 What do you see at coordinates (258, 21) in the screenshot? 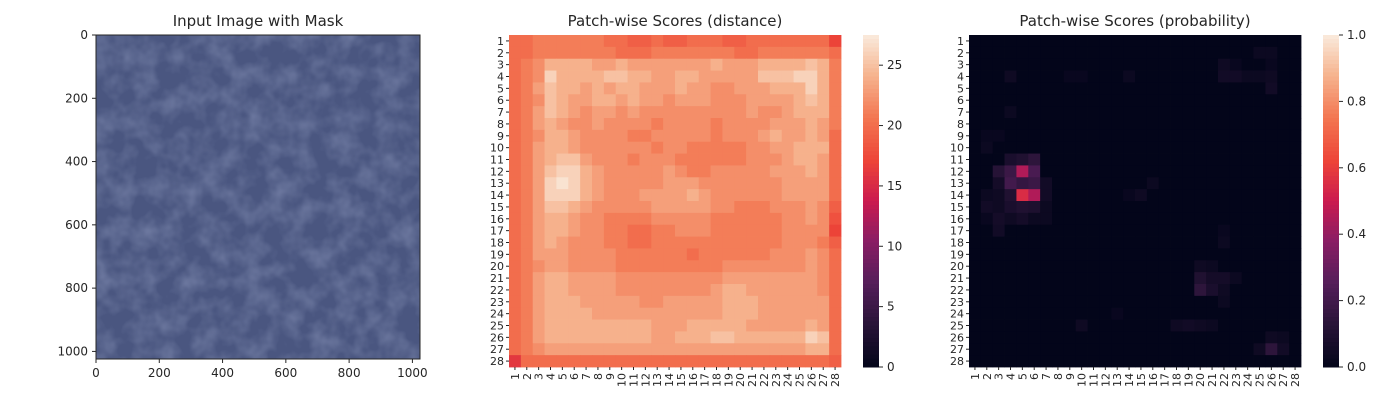
I see `panel1-title: Input Image with Mask` at bounding box center [258, 21].